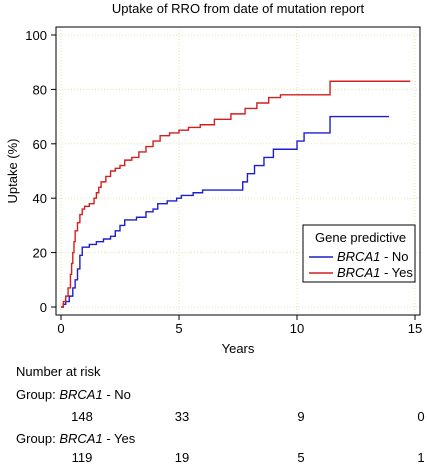  I want to click on legend-entry-suffix: - Yes, so click(396, 272).